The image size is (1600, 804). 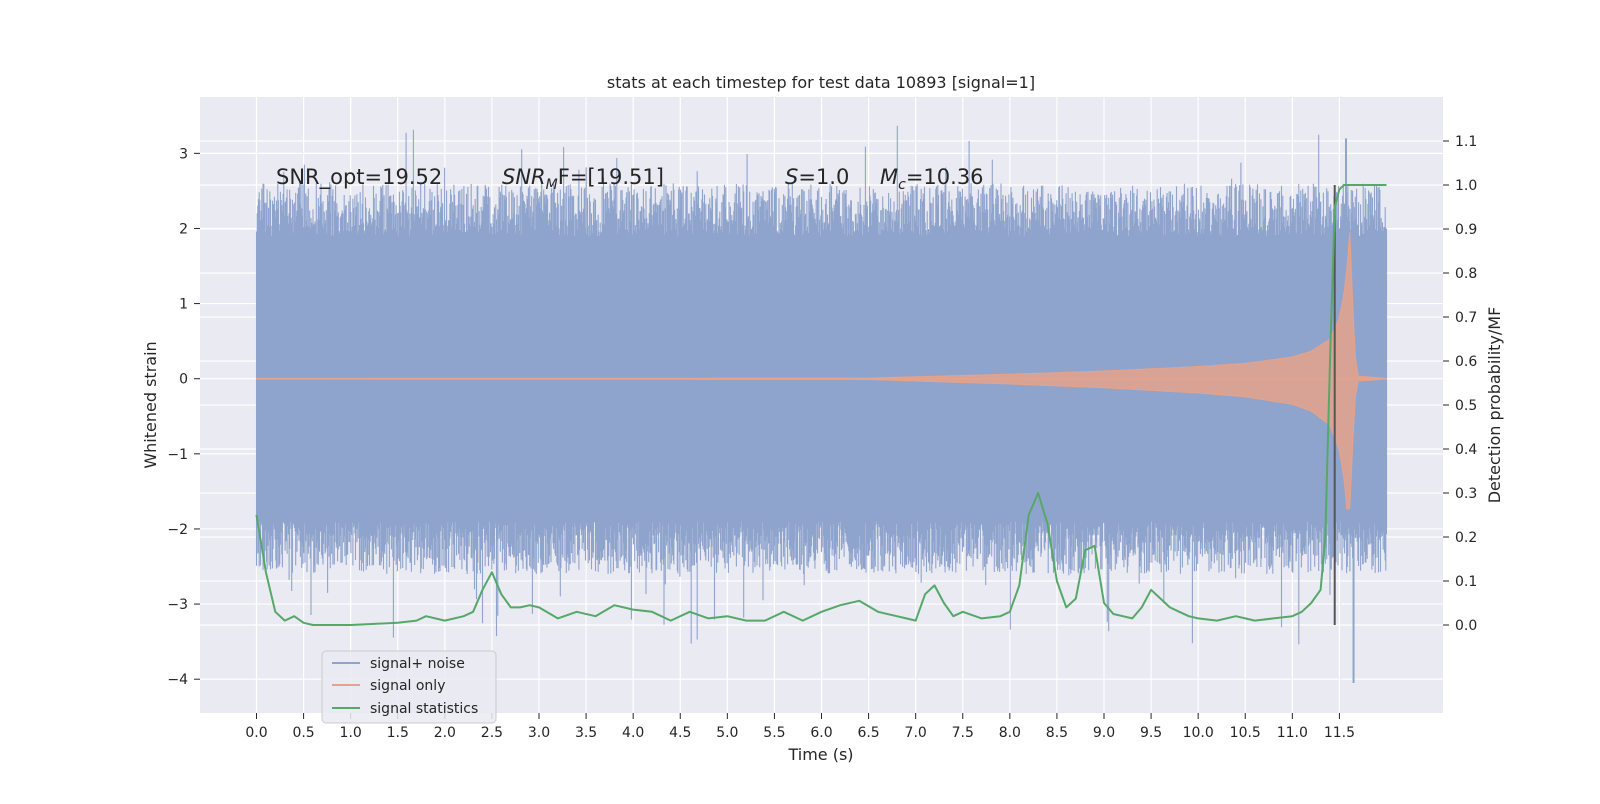 I want to click on annotation-snr-mf-sub: M, so click(x=552, y=185).